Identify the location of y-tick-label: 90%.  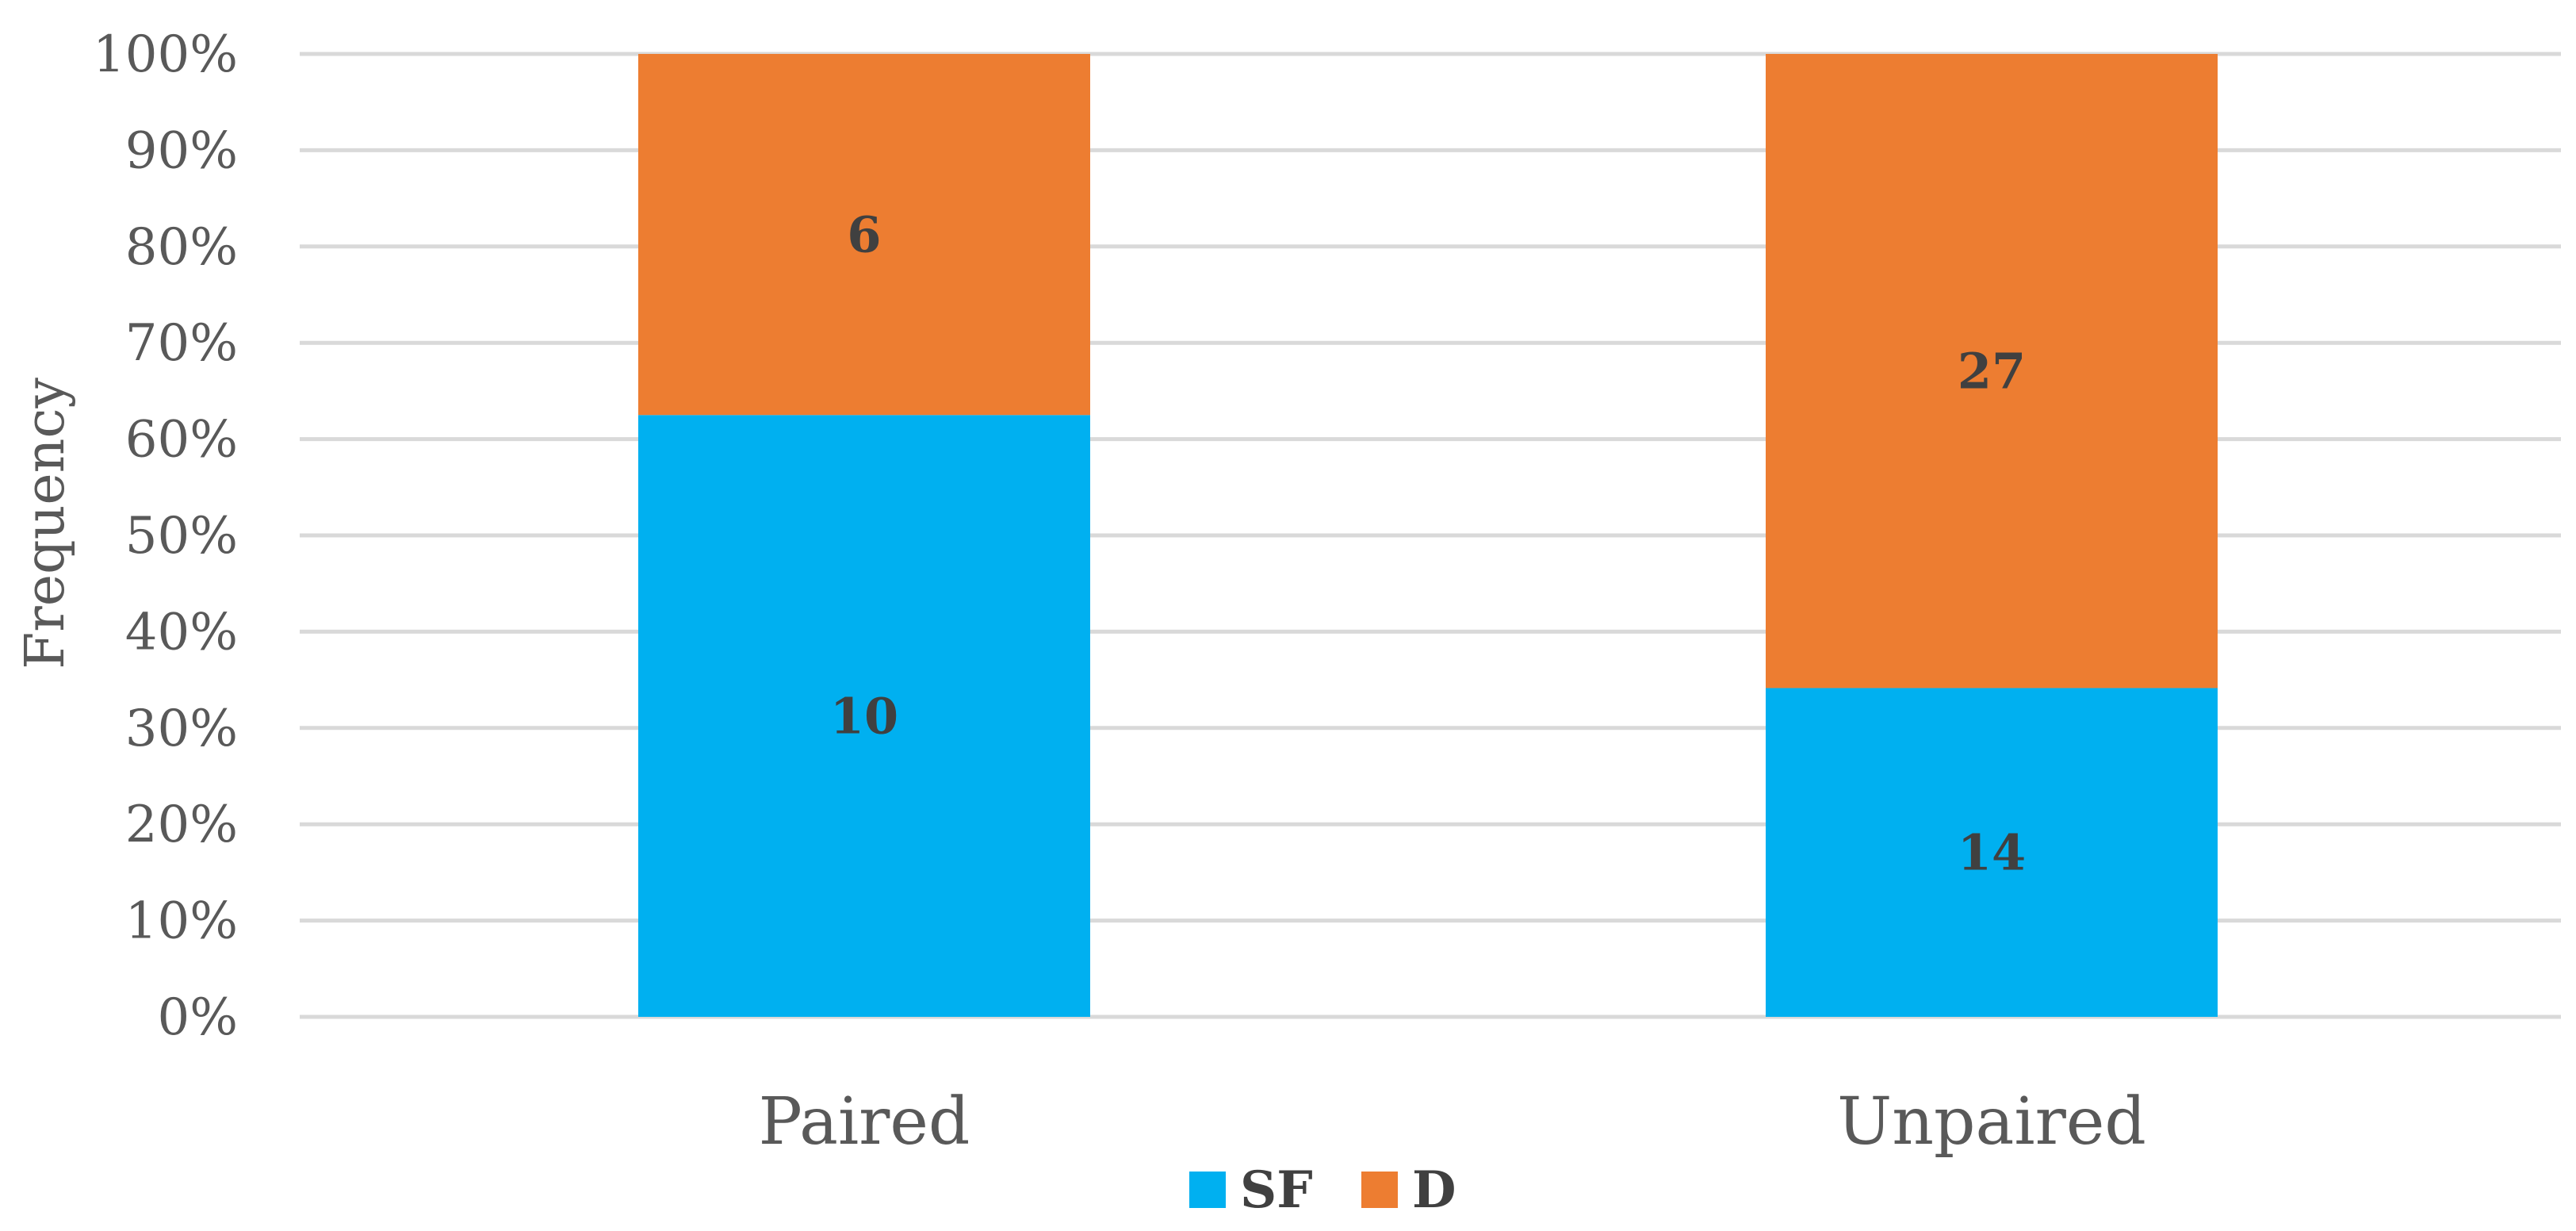
(181, 150).